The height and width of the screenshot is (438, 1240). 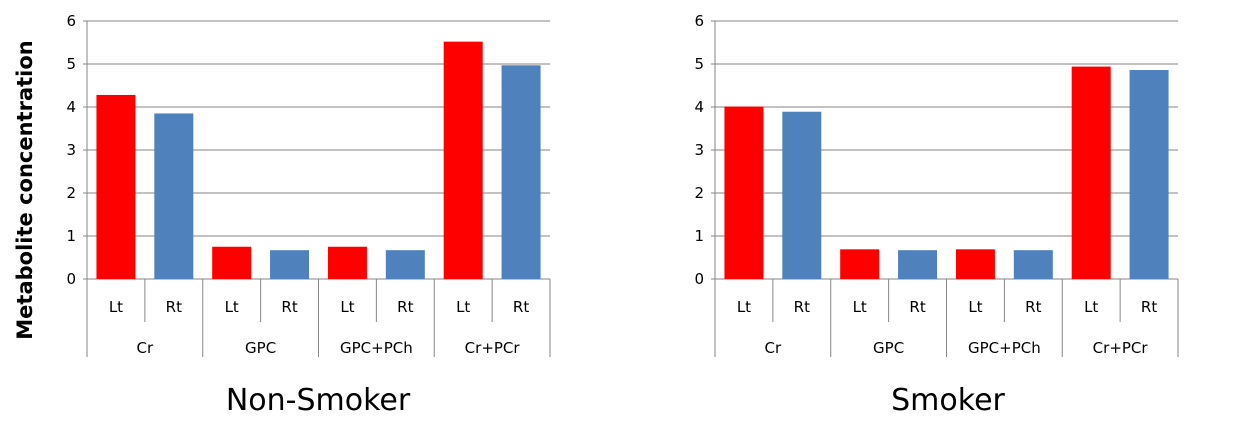 I want to click on y-axis-label: Metabolite concentration, so click(x=25, y=189).